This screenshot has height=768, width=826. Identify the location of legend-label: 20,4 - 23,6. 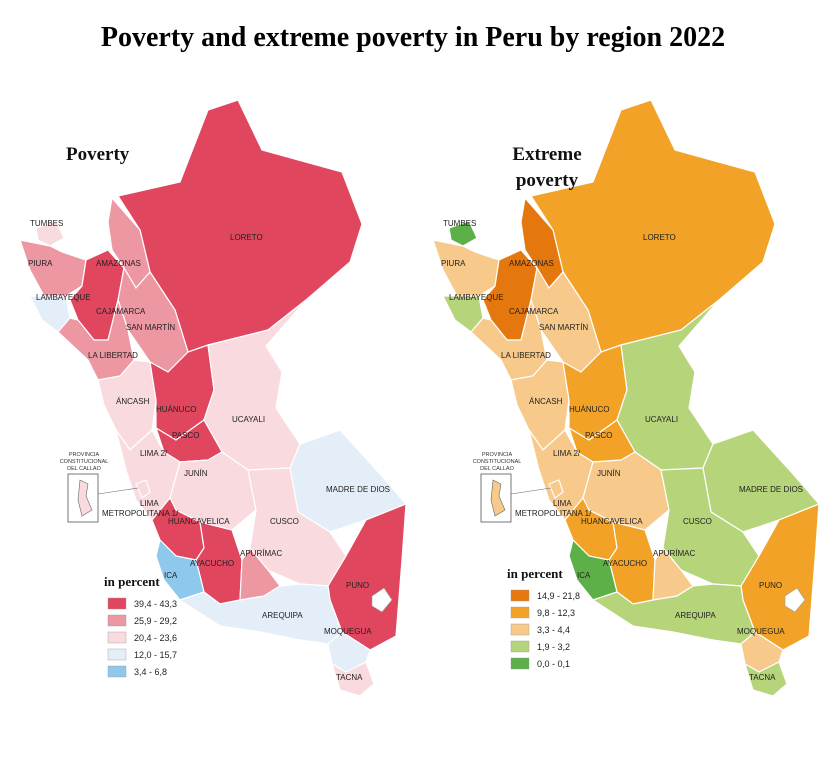
(155, 638).